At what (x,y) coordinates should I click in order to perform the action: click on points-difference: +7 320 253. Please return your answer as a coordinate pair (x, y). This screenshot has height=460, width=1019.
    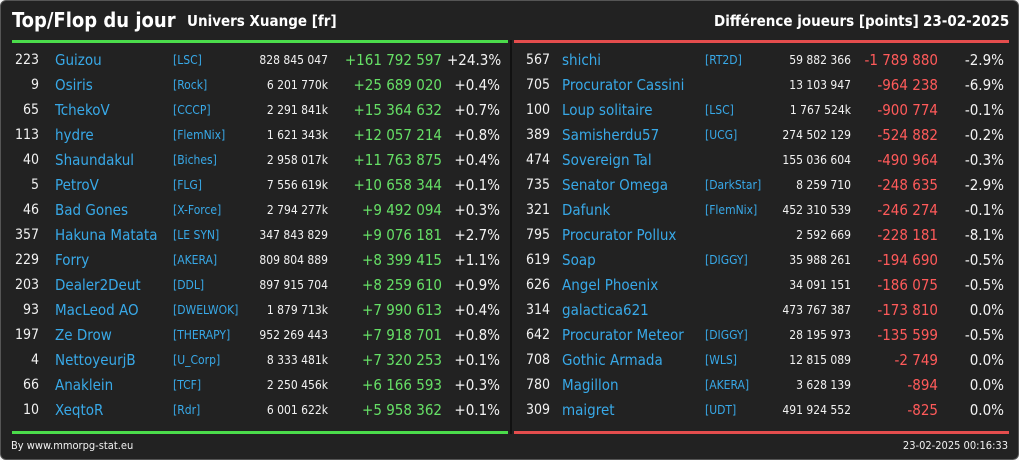
    Looking at the image, I should click on (402, 360).